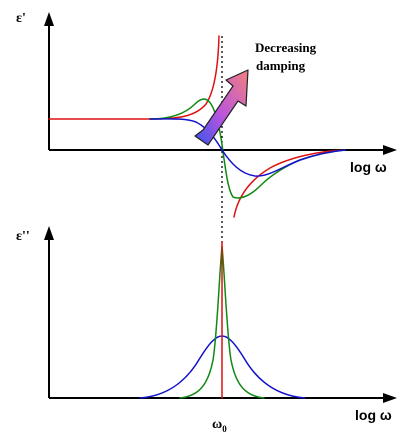 This screenshot has width=419, height=438. Describe the element at coordinates (281, 65) in the screenshot. I see `annotation-line2: damping` at that location.